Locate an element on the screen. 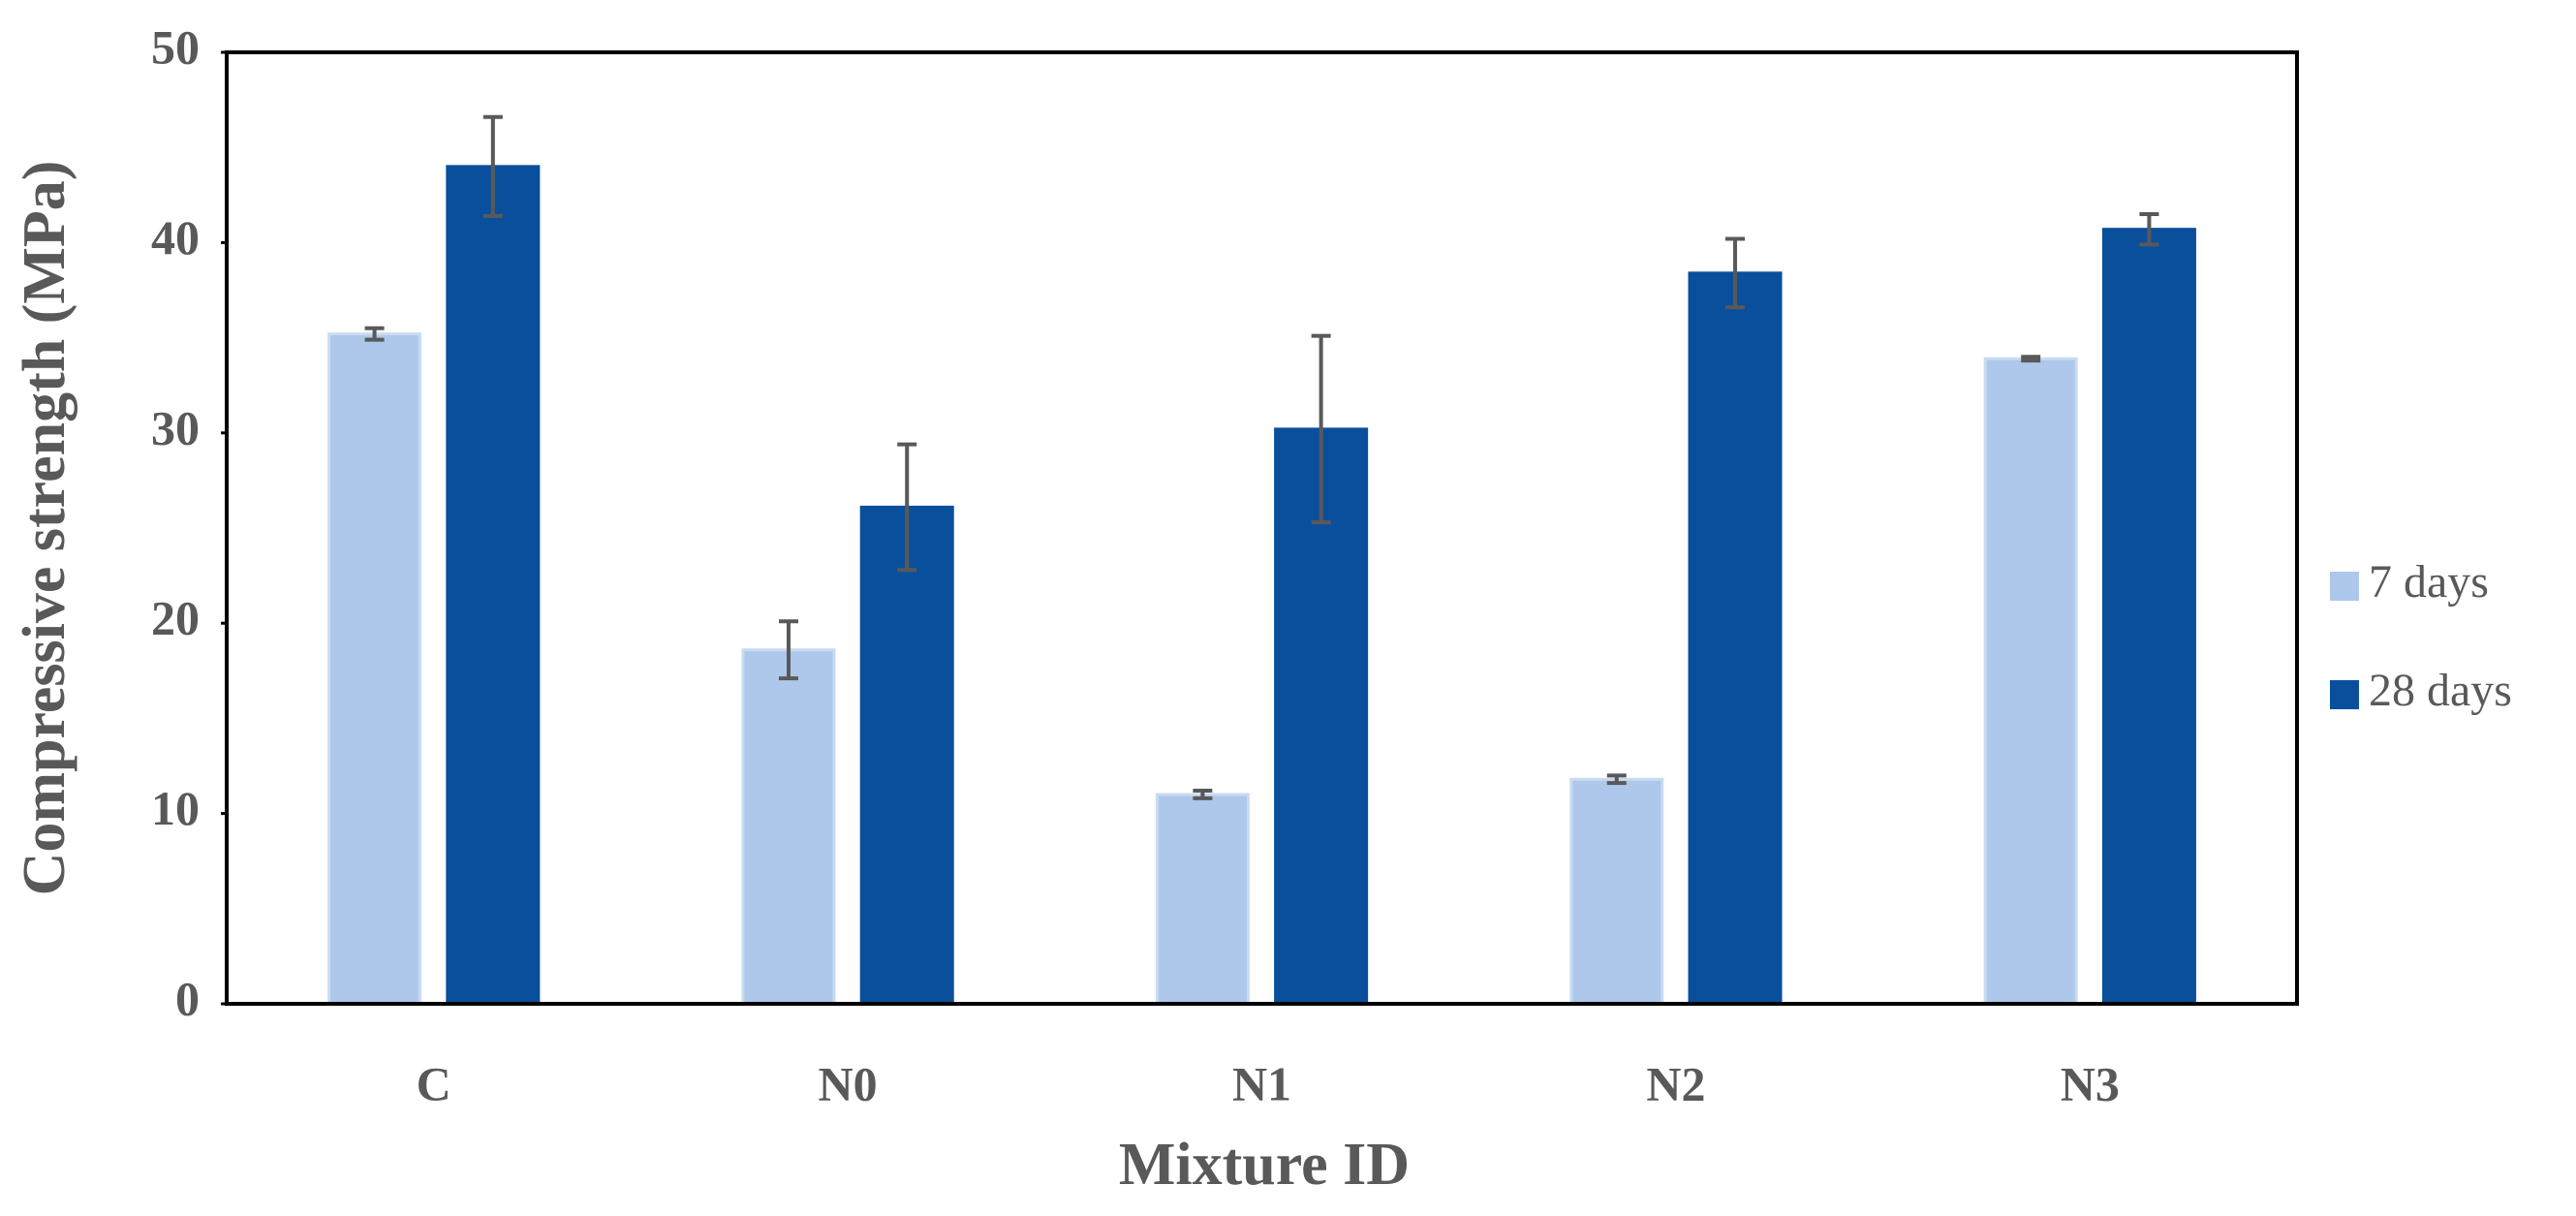  y-tick-label: 0 is located at coordinates (187, 998).